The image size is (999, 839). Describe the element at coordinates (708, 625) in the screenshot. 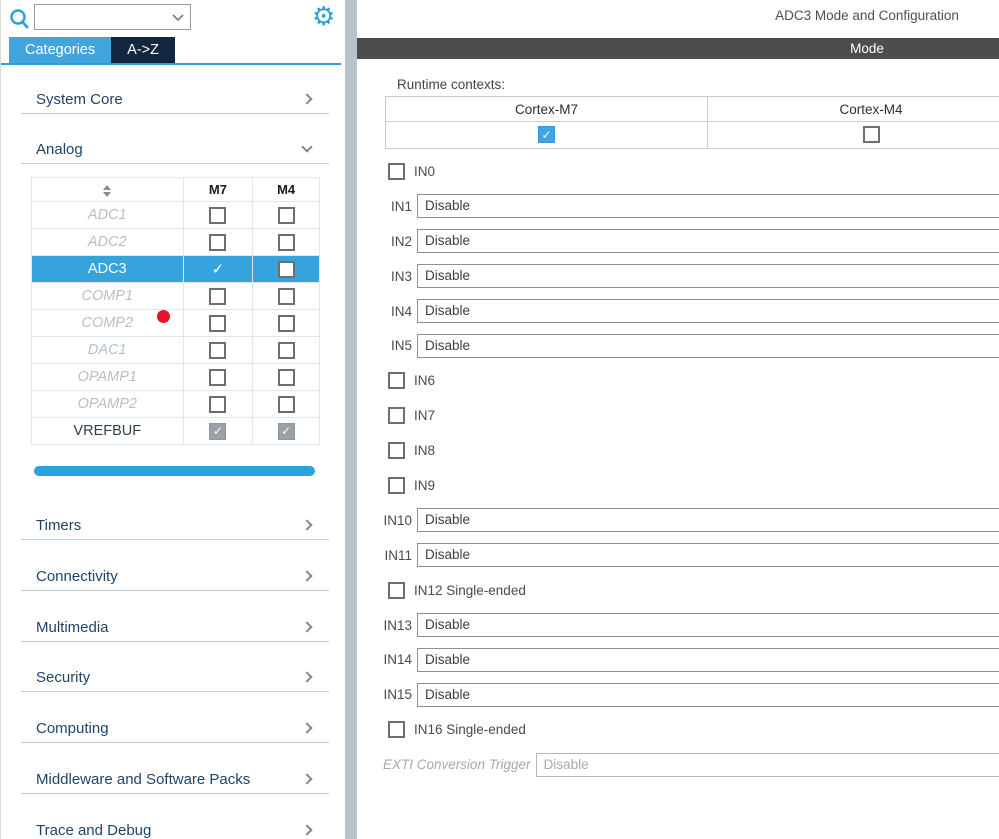

I see `in13-select: Disable` at that location.